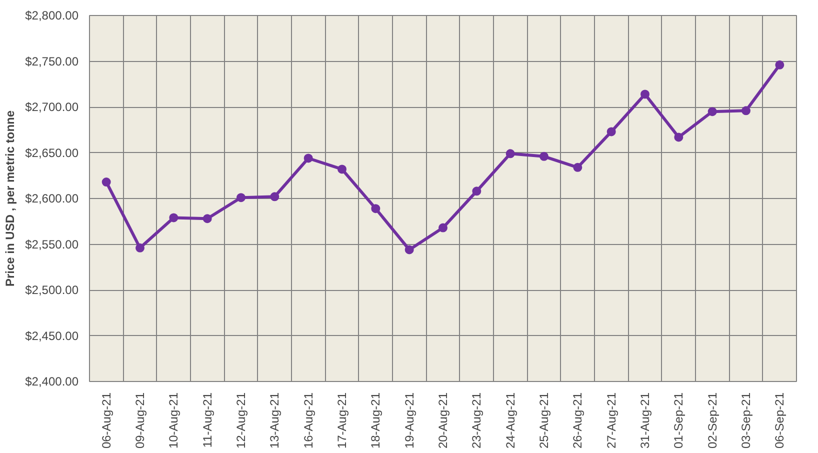 The height and width of the screenshot is (453, 818). I want to click on x-tick-label: 02-Sep-21, so click(712, 420).